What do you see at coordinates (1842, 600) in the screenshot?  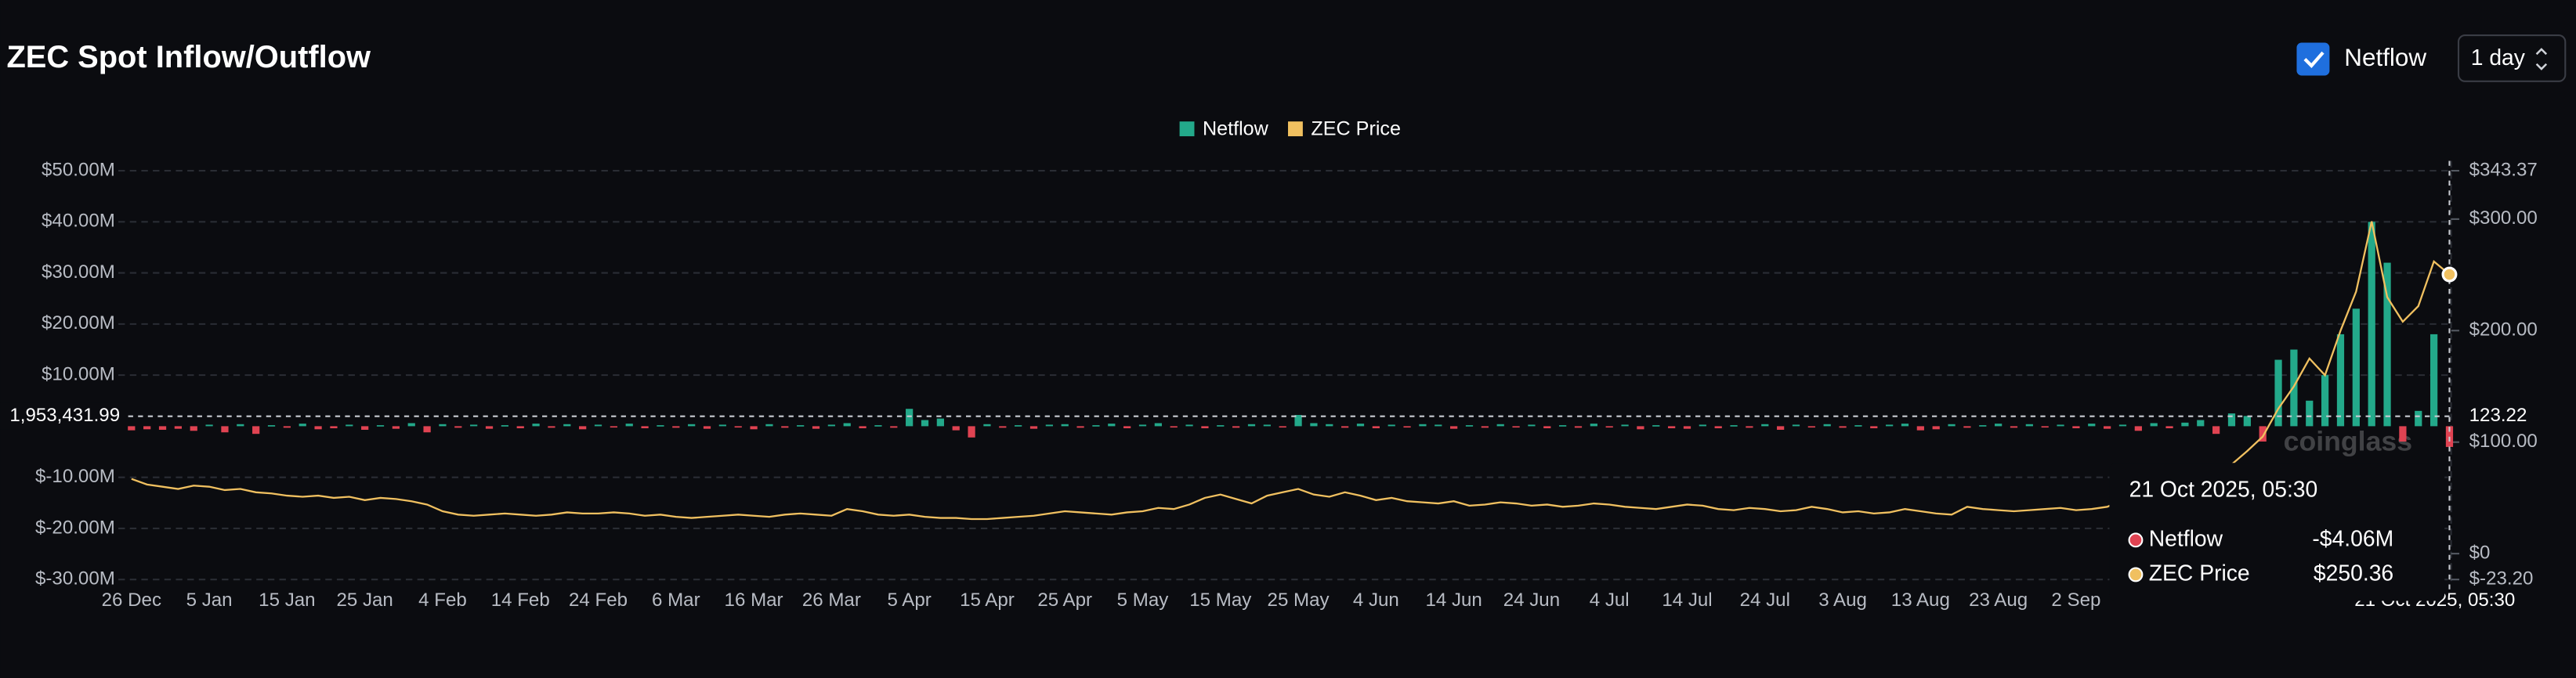 I see `x-tick-label: 3 Aug` at bounding box center [1842, 600].